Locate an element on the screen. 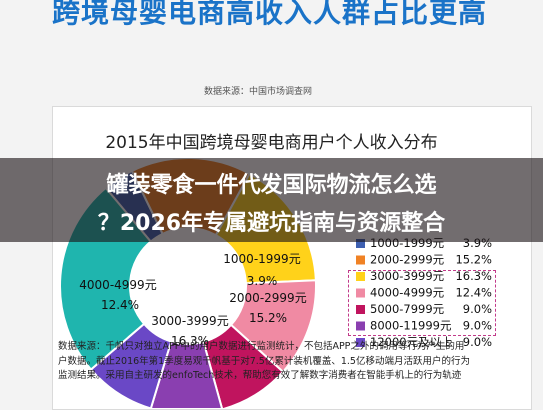  legend-label-5000-7999: 5000-7999元 is located at coordinates (407, 309).